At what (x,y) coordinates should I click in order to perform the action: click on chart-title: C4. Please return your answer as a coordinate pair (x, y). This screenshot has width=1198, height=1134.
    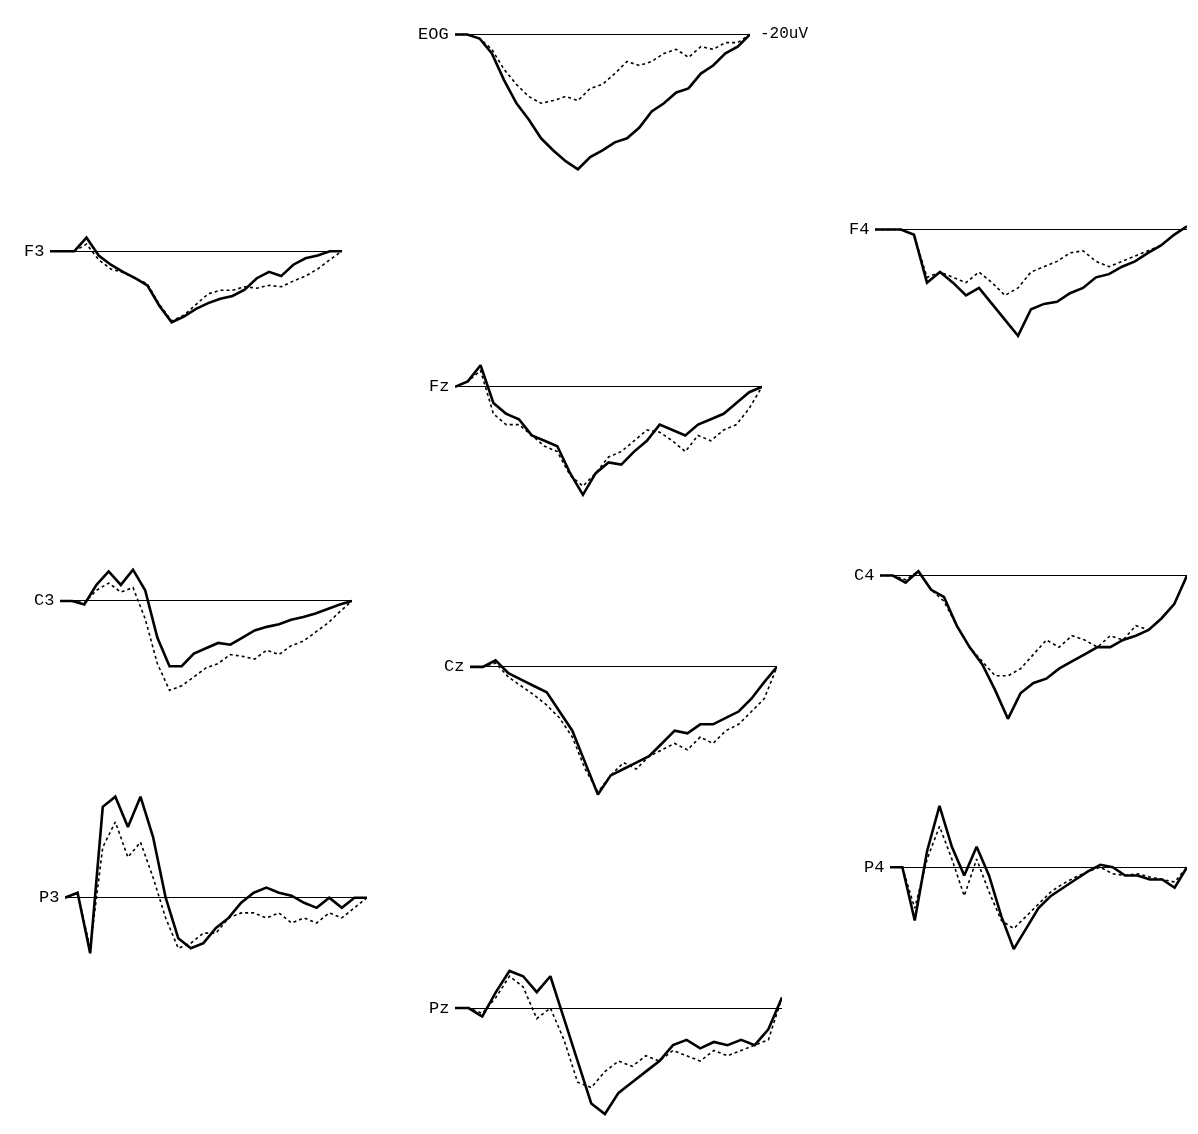
    Looking at the image, I should click on (864, 575).